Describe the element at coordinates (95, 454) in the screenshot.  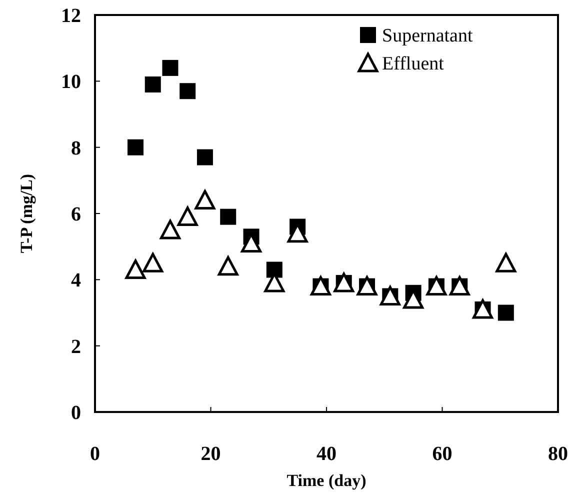
I see `x-tick-label: 0` at that location.